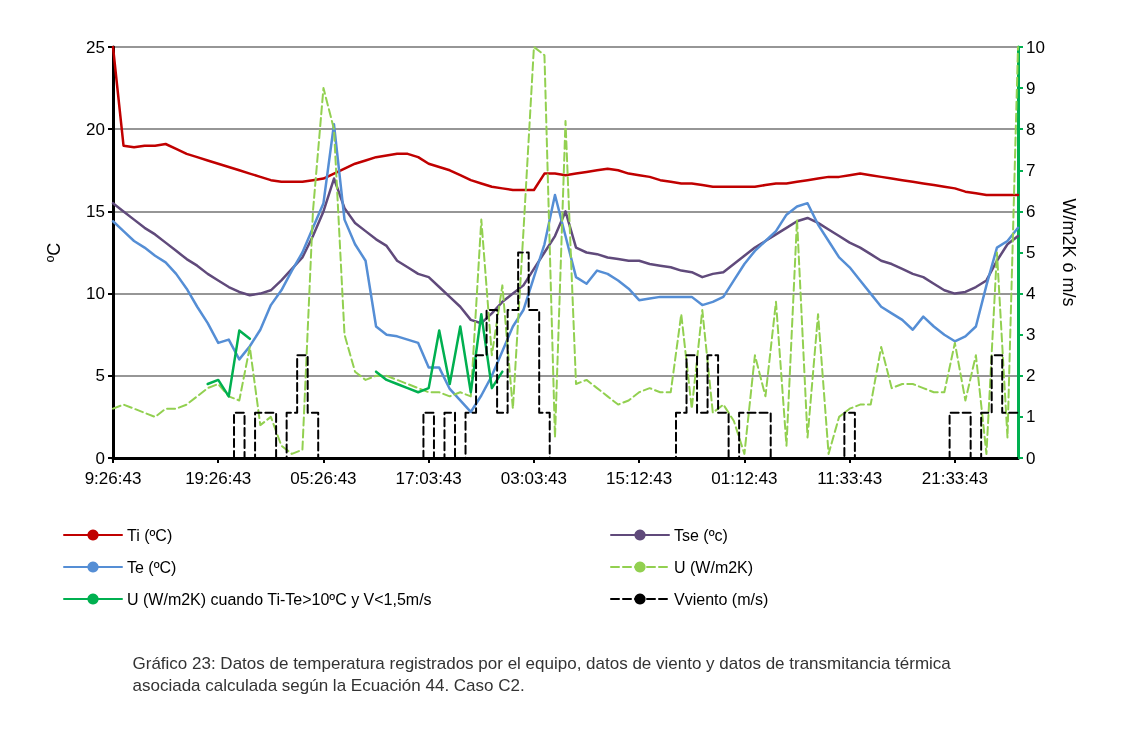 The height and width of the screenshot is (751, 1135). I want to click on x-tick-label: 05:26:43, so click(323, 478).